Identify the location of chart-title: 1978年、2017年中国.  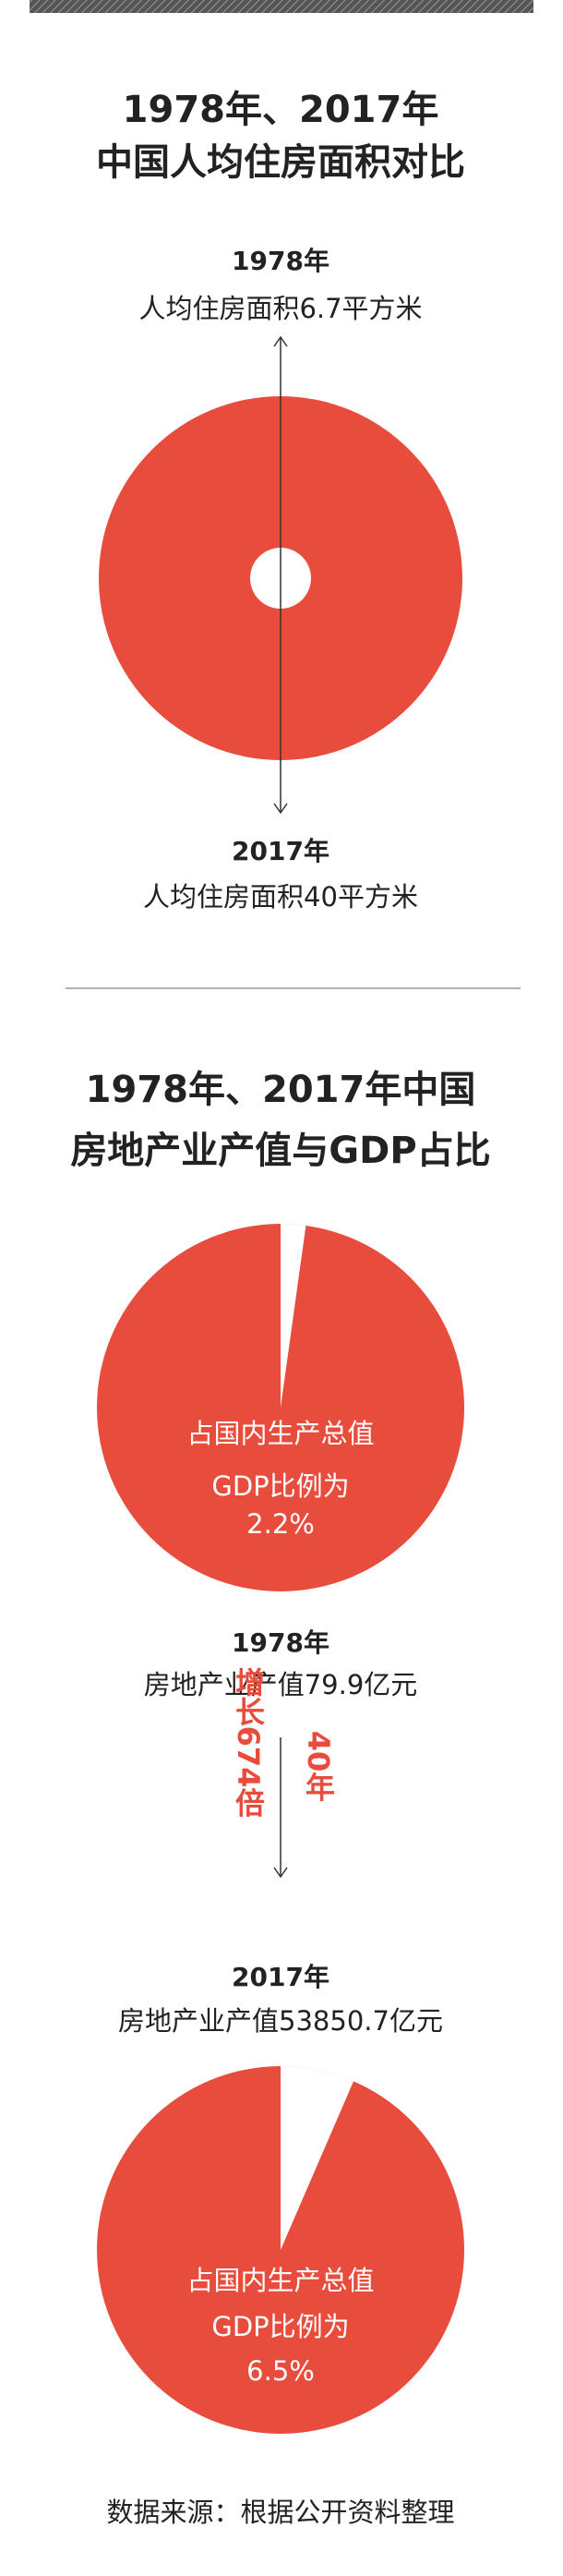
(281, 1090).